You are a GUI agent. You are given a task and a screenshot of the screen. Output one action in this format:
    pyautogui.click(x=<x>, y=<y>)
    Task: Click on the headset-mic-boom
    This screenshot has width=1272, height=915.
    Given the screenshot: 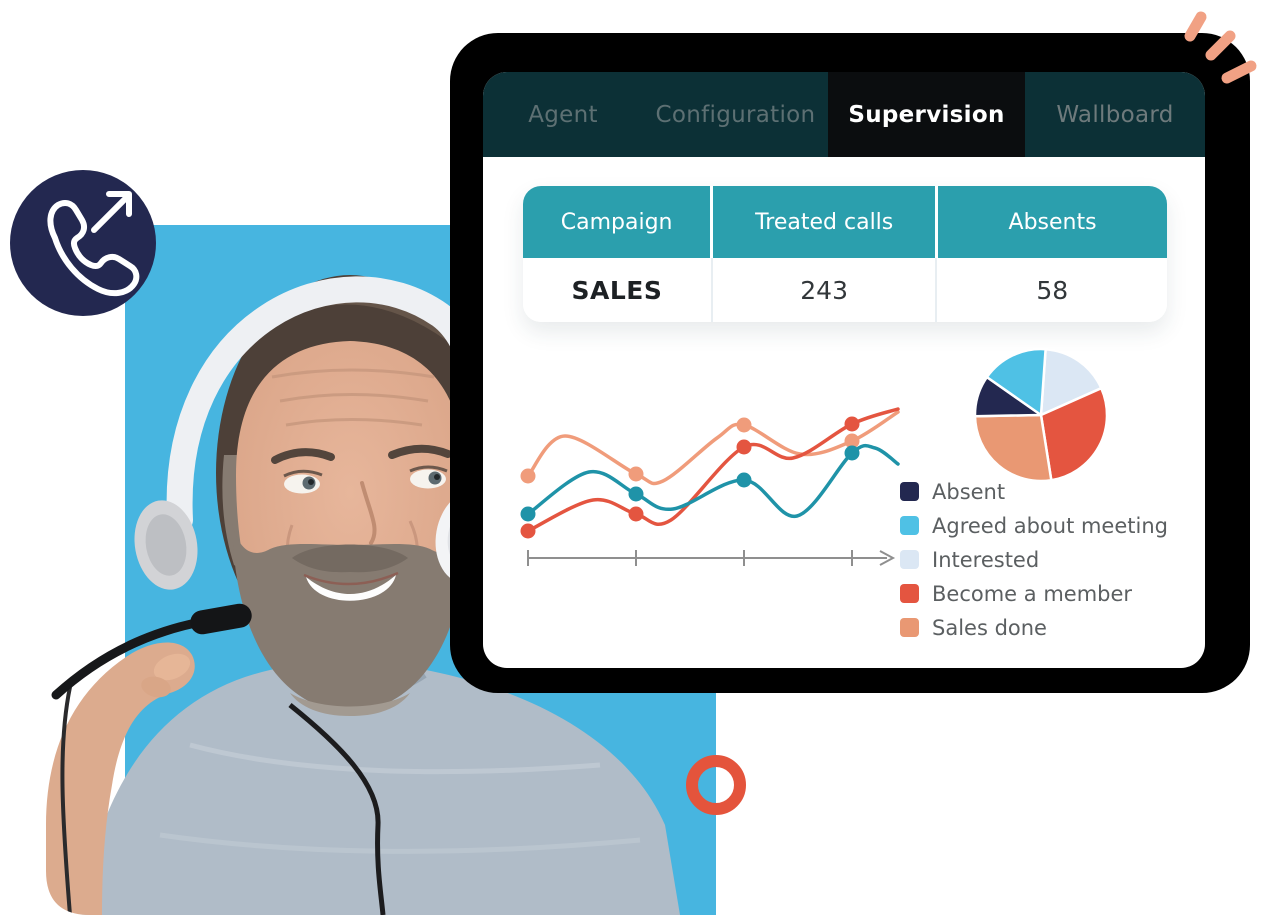 What is the action you would take?
    pyautogui.click(x=131, y=658)
    